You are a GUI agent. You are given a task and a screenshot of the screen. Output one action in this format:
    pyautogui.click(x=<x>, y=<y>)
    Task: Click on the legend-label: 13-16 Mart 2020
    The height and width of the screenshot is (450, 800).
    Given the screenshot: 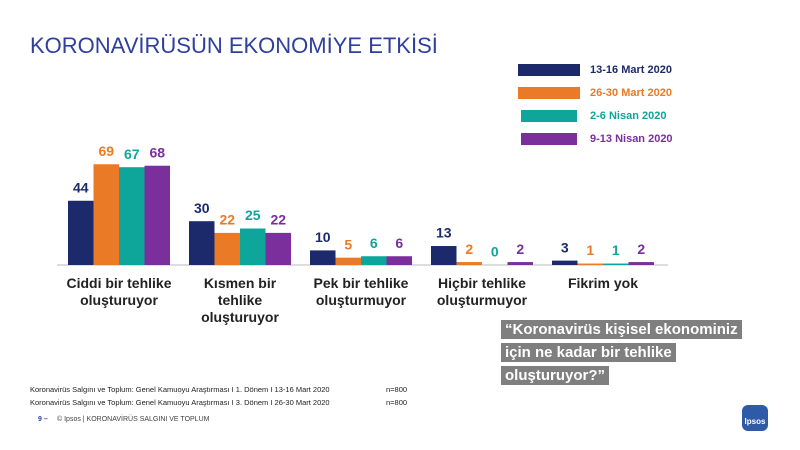 What is the action you would take?
    pyautogui.click(x=631, y=70)
    